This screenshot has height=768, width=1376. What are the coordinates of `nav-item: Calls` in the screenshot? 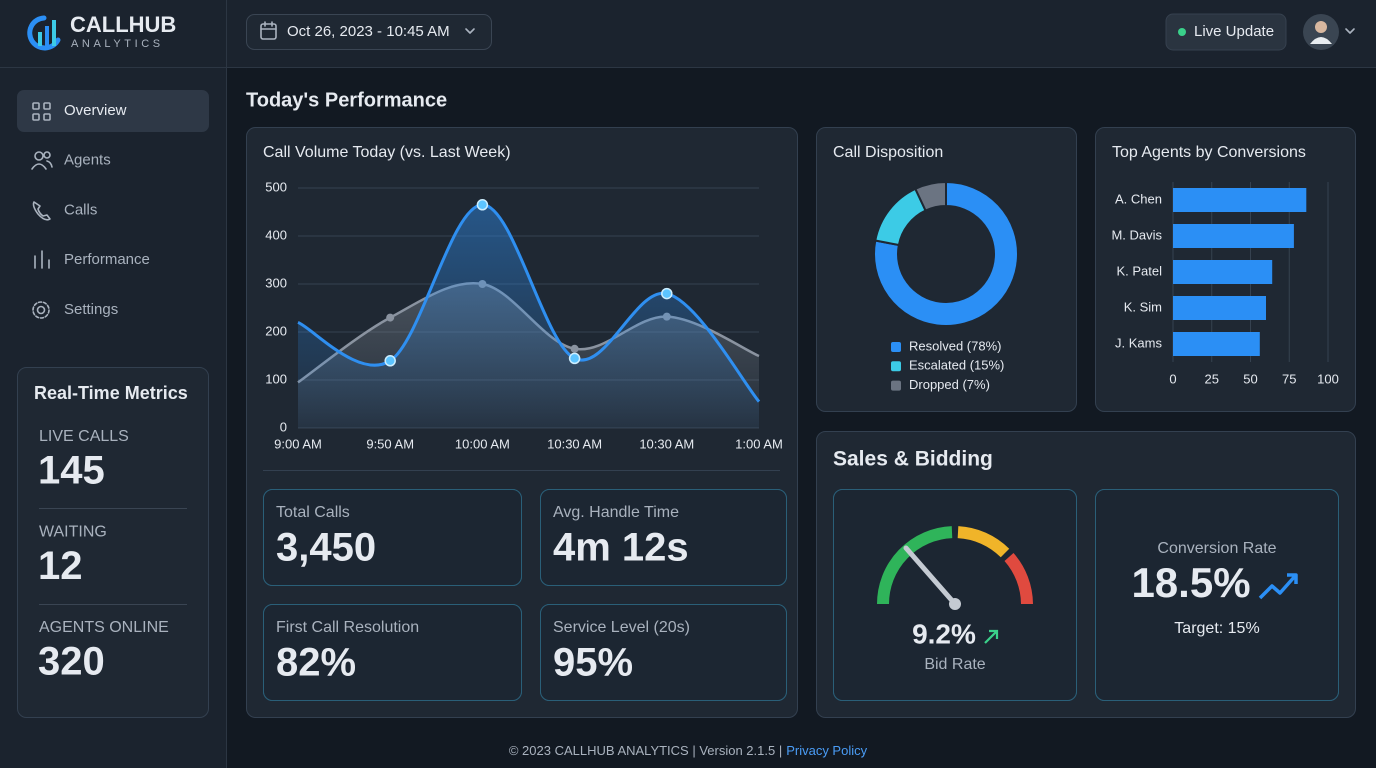 It's located at (80, 209).